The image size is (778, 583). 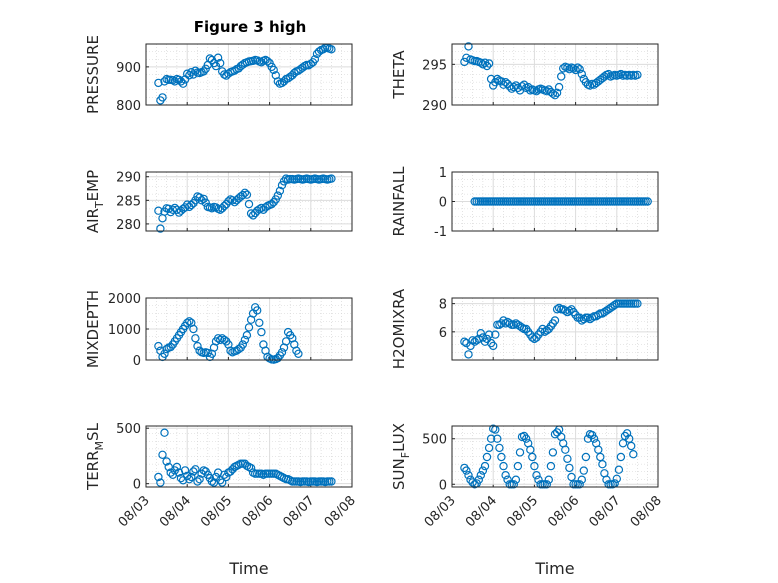 What do you see at coordinates (128, 225) in the screenshot?
I see `y-tick-label: 280` at bounding box center [128, 225].